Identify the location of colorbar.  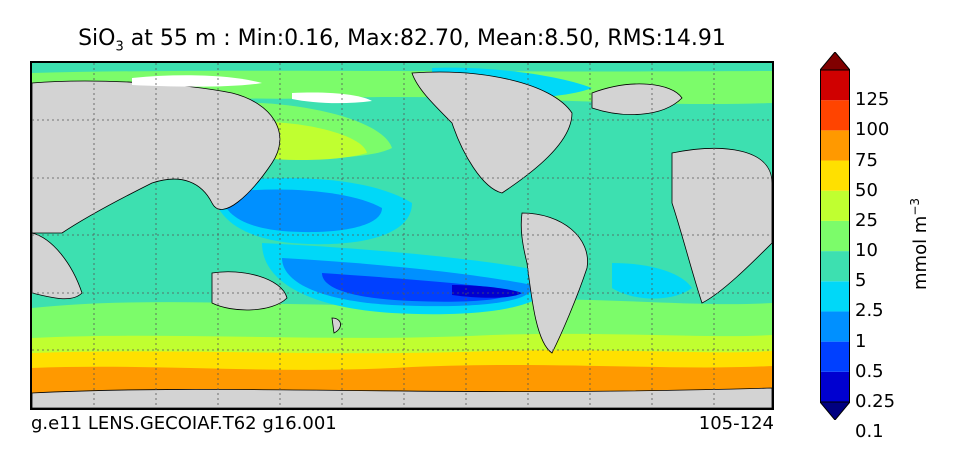
(835, 236).